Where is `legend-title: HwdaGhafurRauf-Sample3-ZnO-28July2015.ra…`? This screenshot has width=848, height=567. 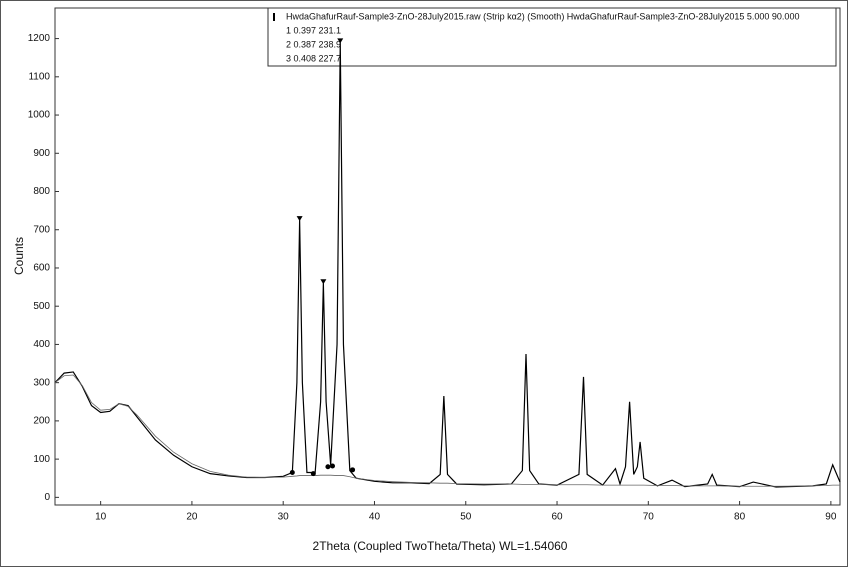
legend-title: HwdaGhafurRauf-Sample3-ZnO-28July2015.ra… is located at coordinates (542, 16).